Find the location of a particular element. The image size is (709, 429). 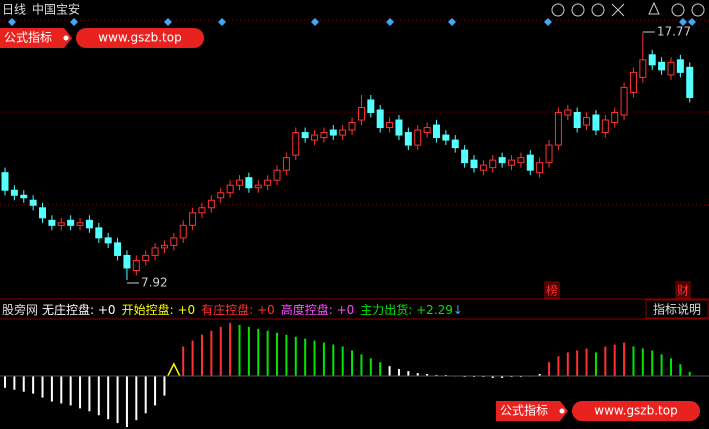

period: 日线 is located at coordinates (14, 10).